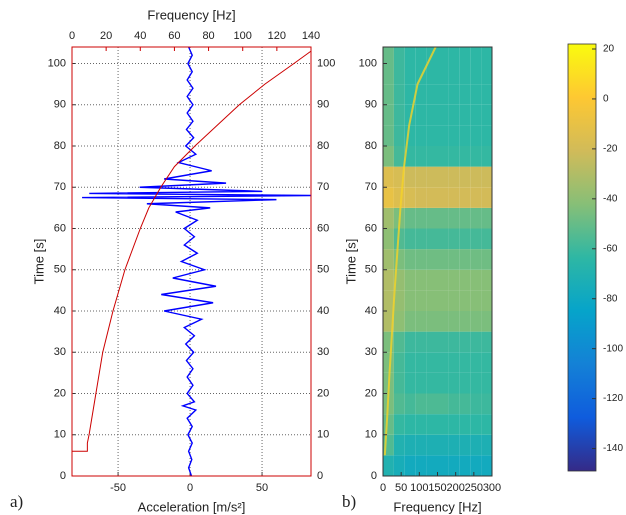  I want to click on y-tick-label: 50, so click(60, 270).